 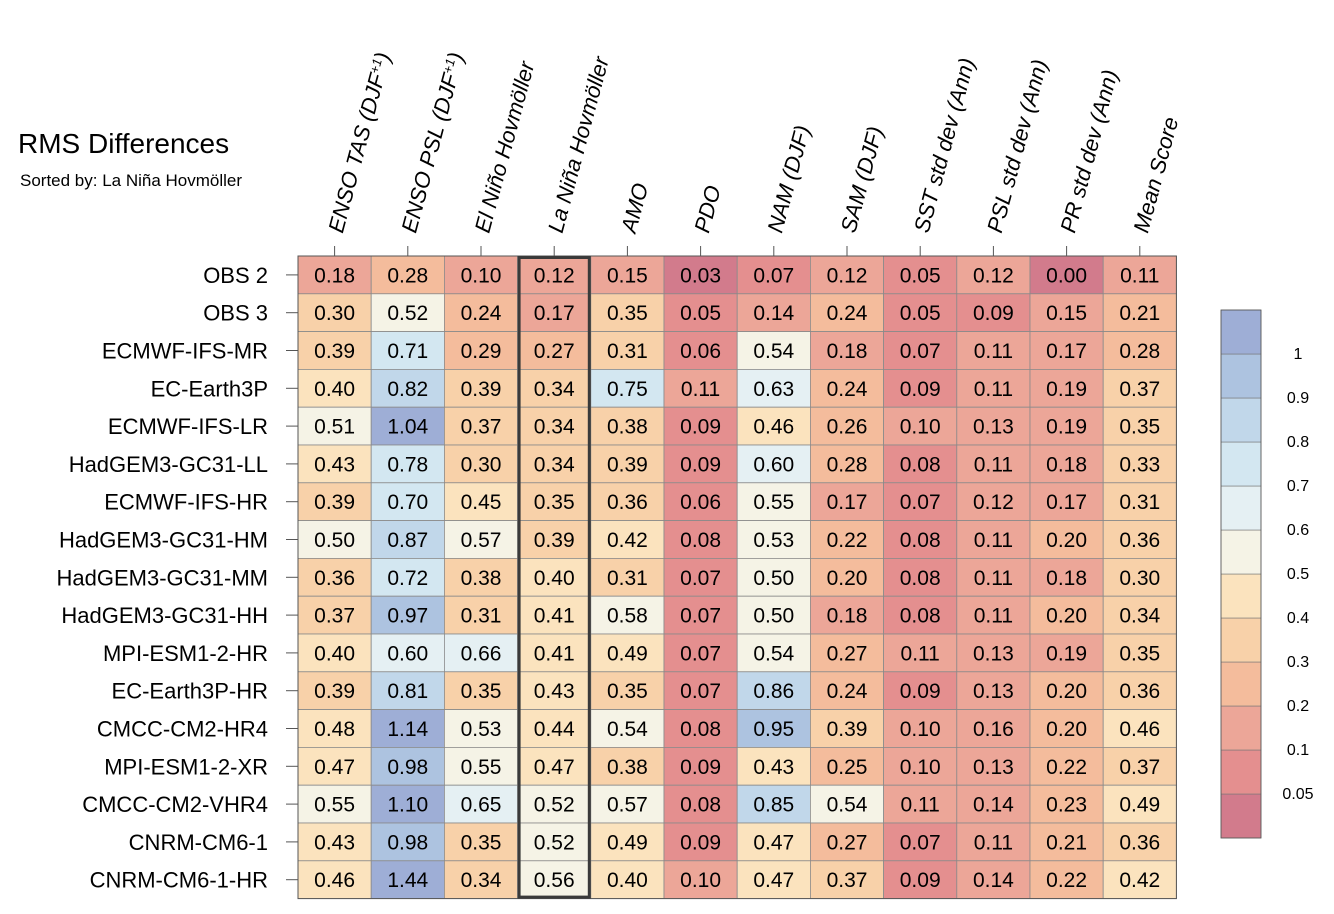 What do you see at coordinates (920, 805) in the screenshot?
I see `cell-value-label: 0.11` at bounding box center [920, 805].